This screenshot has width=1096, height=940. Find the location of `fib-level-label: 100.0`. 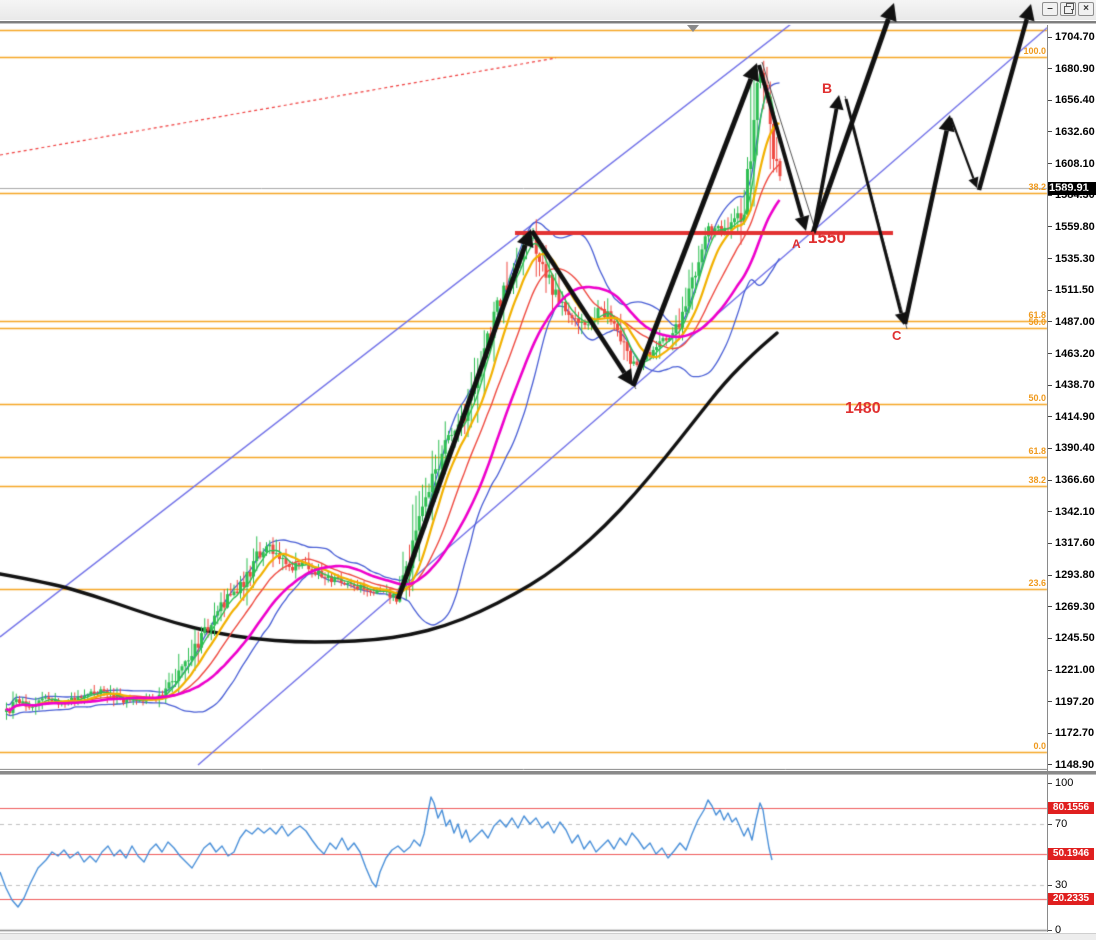

fib-level-label: 100.0 is located at coordinates (1034, 51).